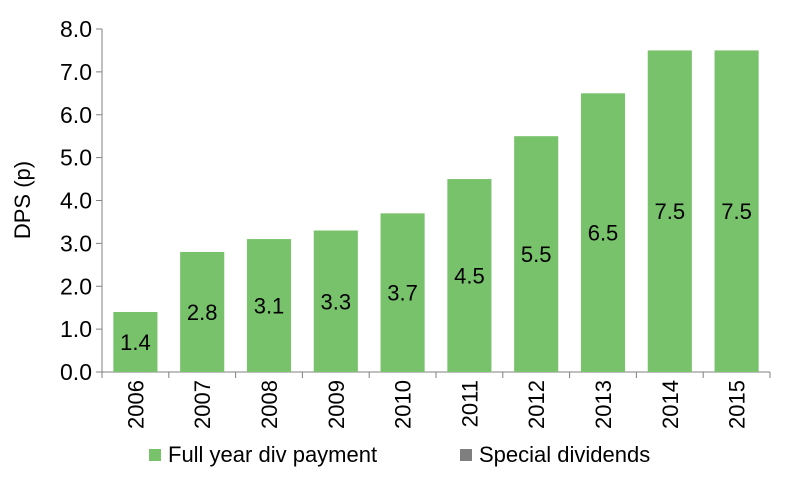  Describe the element at coordinates (466, 455) in the screenshot. I see `legend-swatch-special` at that location.